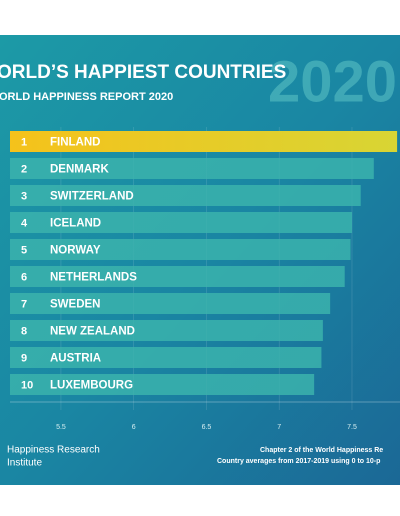 The width and height of the screenshot is (400, 516). Describe the element at coordinates (92, 197) in the screenshot. I see `y-tick-label: SWITZERLAND` at that location.